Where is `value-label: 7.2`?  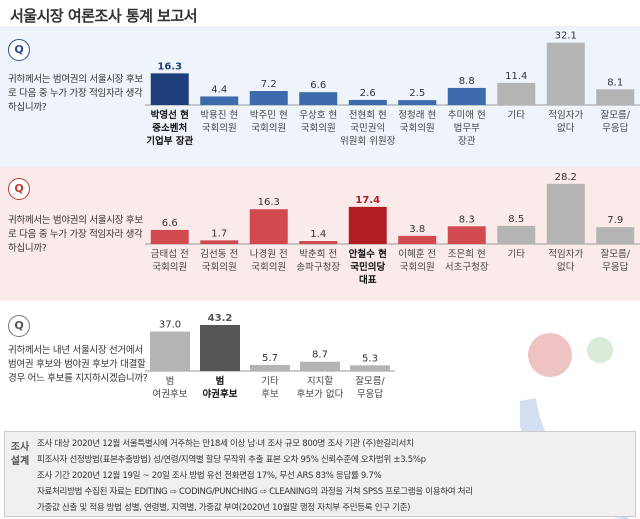
value-label: 7.2 is located at coordinates (269, 84).